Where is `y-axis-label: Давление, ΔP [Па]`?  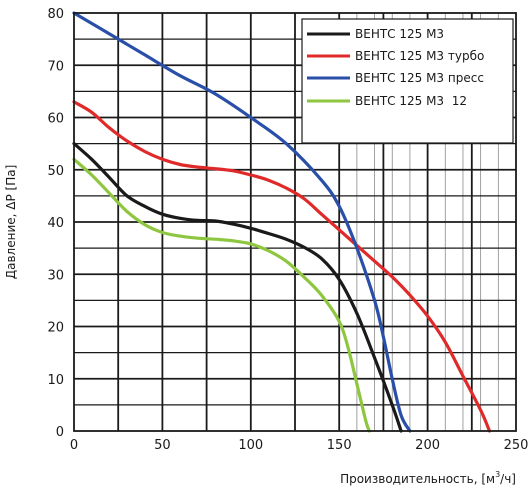 y-axis-label: Давление, ΔP [Па] is located at coordinates (11, 222).